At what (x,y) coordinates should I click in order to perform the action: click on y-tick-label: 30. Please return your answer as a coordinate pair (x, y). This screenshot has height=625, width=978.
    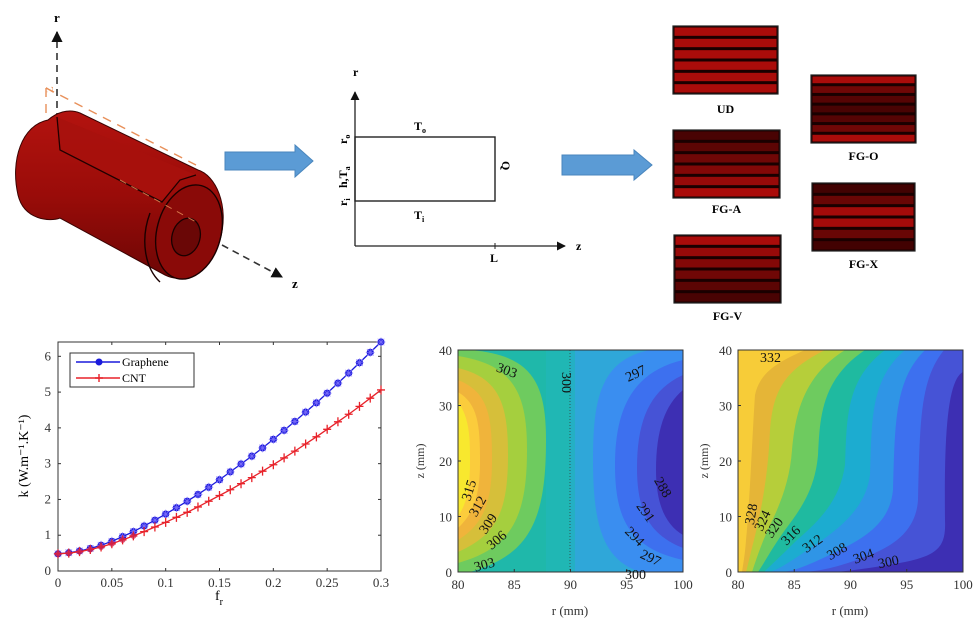
    Looking at the image, I should click on (445, 406).